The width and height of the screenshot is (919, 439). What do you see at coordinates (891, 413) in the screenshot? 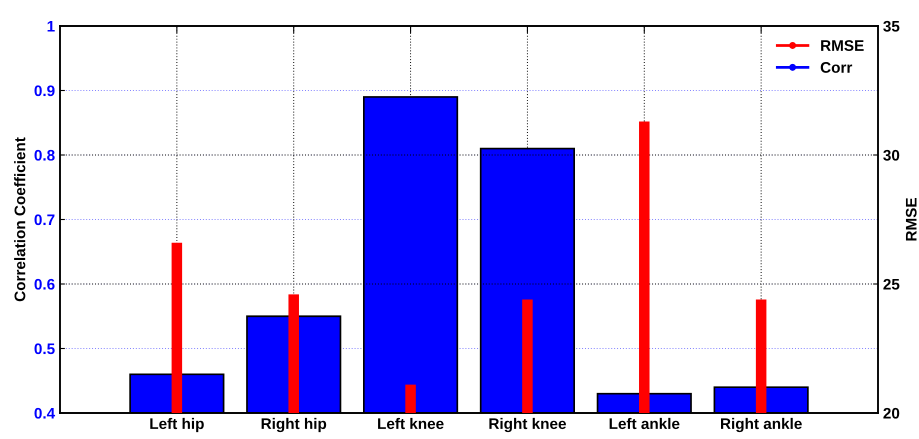
I see `y2-tick-label: 20` at bounding box center [891, 413].